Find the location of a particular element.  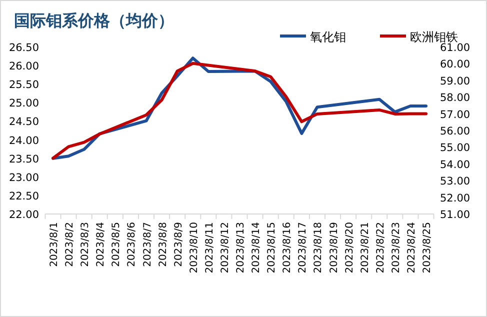

x-tick-label: 2023/8/3 is located at coordinates (86, 244).